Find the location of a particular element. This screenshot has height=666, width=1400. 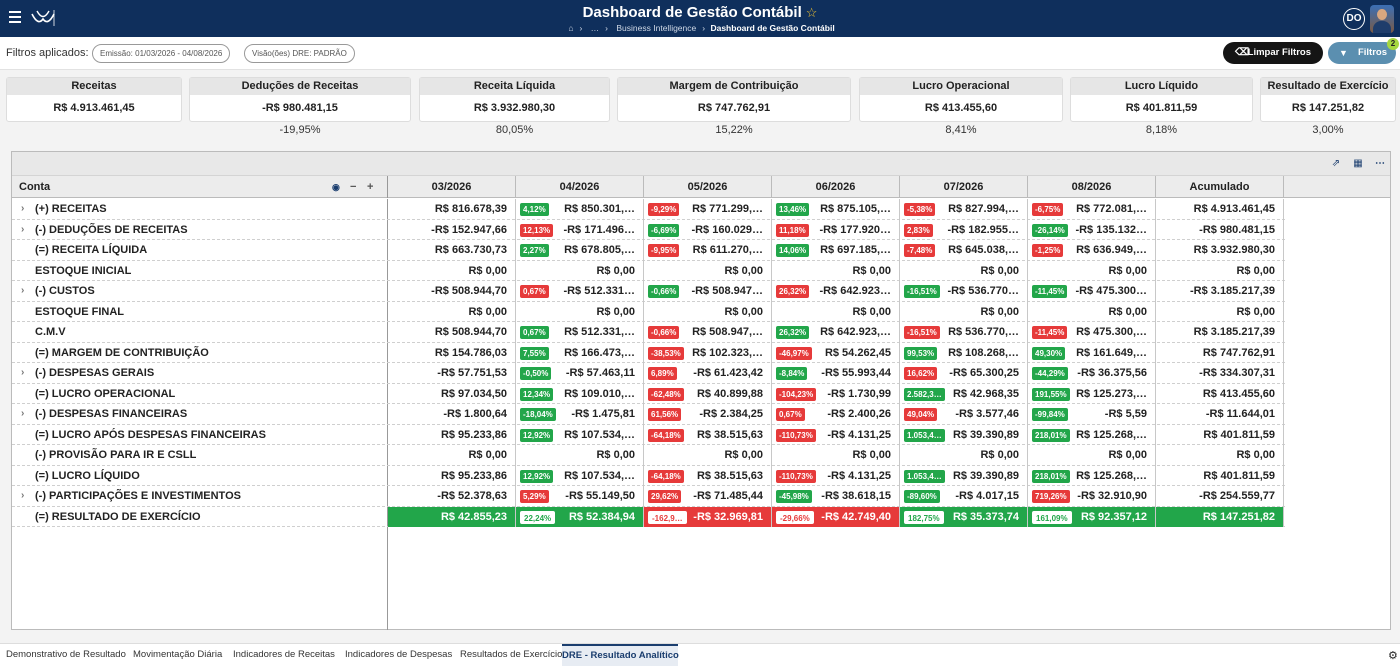

favorite-star-icon: ☆ is located at coordinates (811, 12).